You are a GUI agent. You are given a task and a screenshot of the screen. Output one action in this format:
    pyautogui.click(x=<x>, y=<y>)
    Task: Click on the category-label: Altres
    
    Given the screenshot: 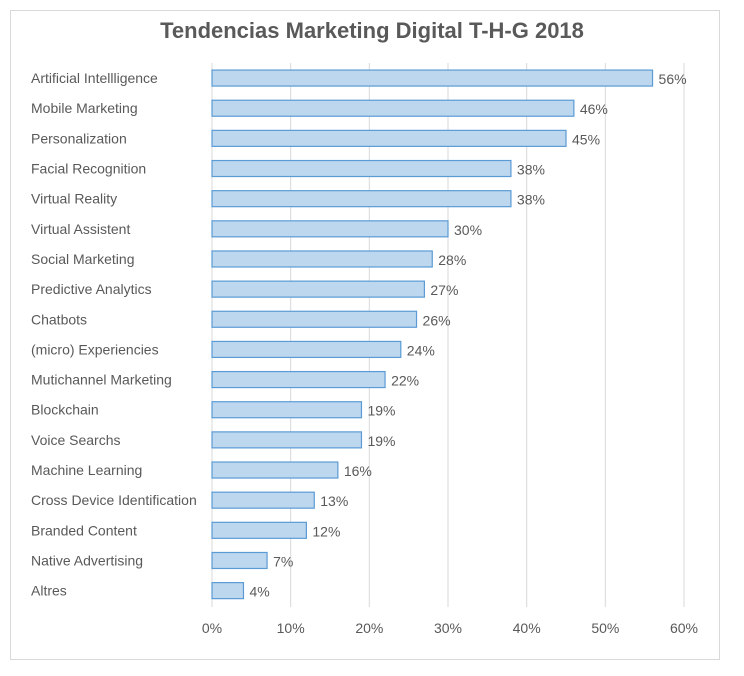 What is the action you would take?
    pyautogui.click(x=49, y=591)
    